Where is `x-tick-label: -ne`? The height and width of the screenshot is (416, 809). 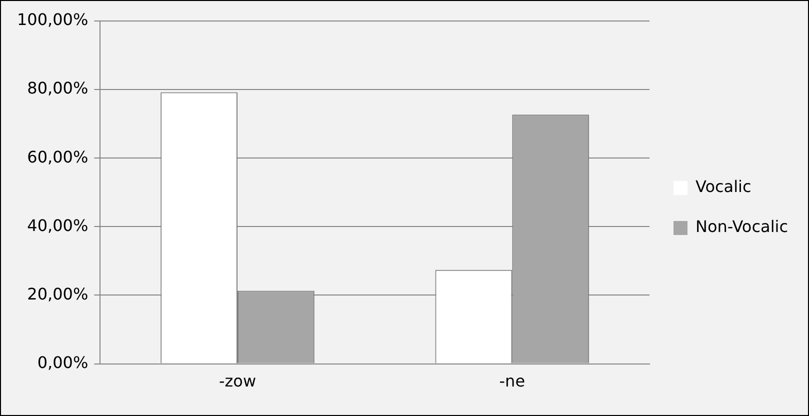
x-tick-label: -ne is located at coordinates (512, 381).